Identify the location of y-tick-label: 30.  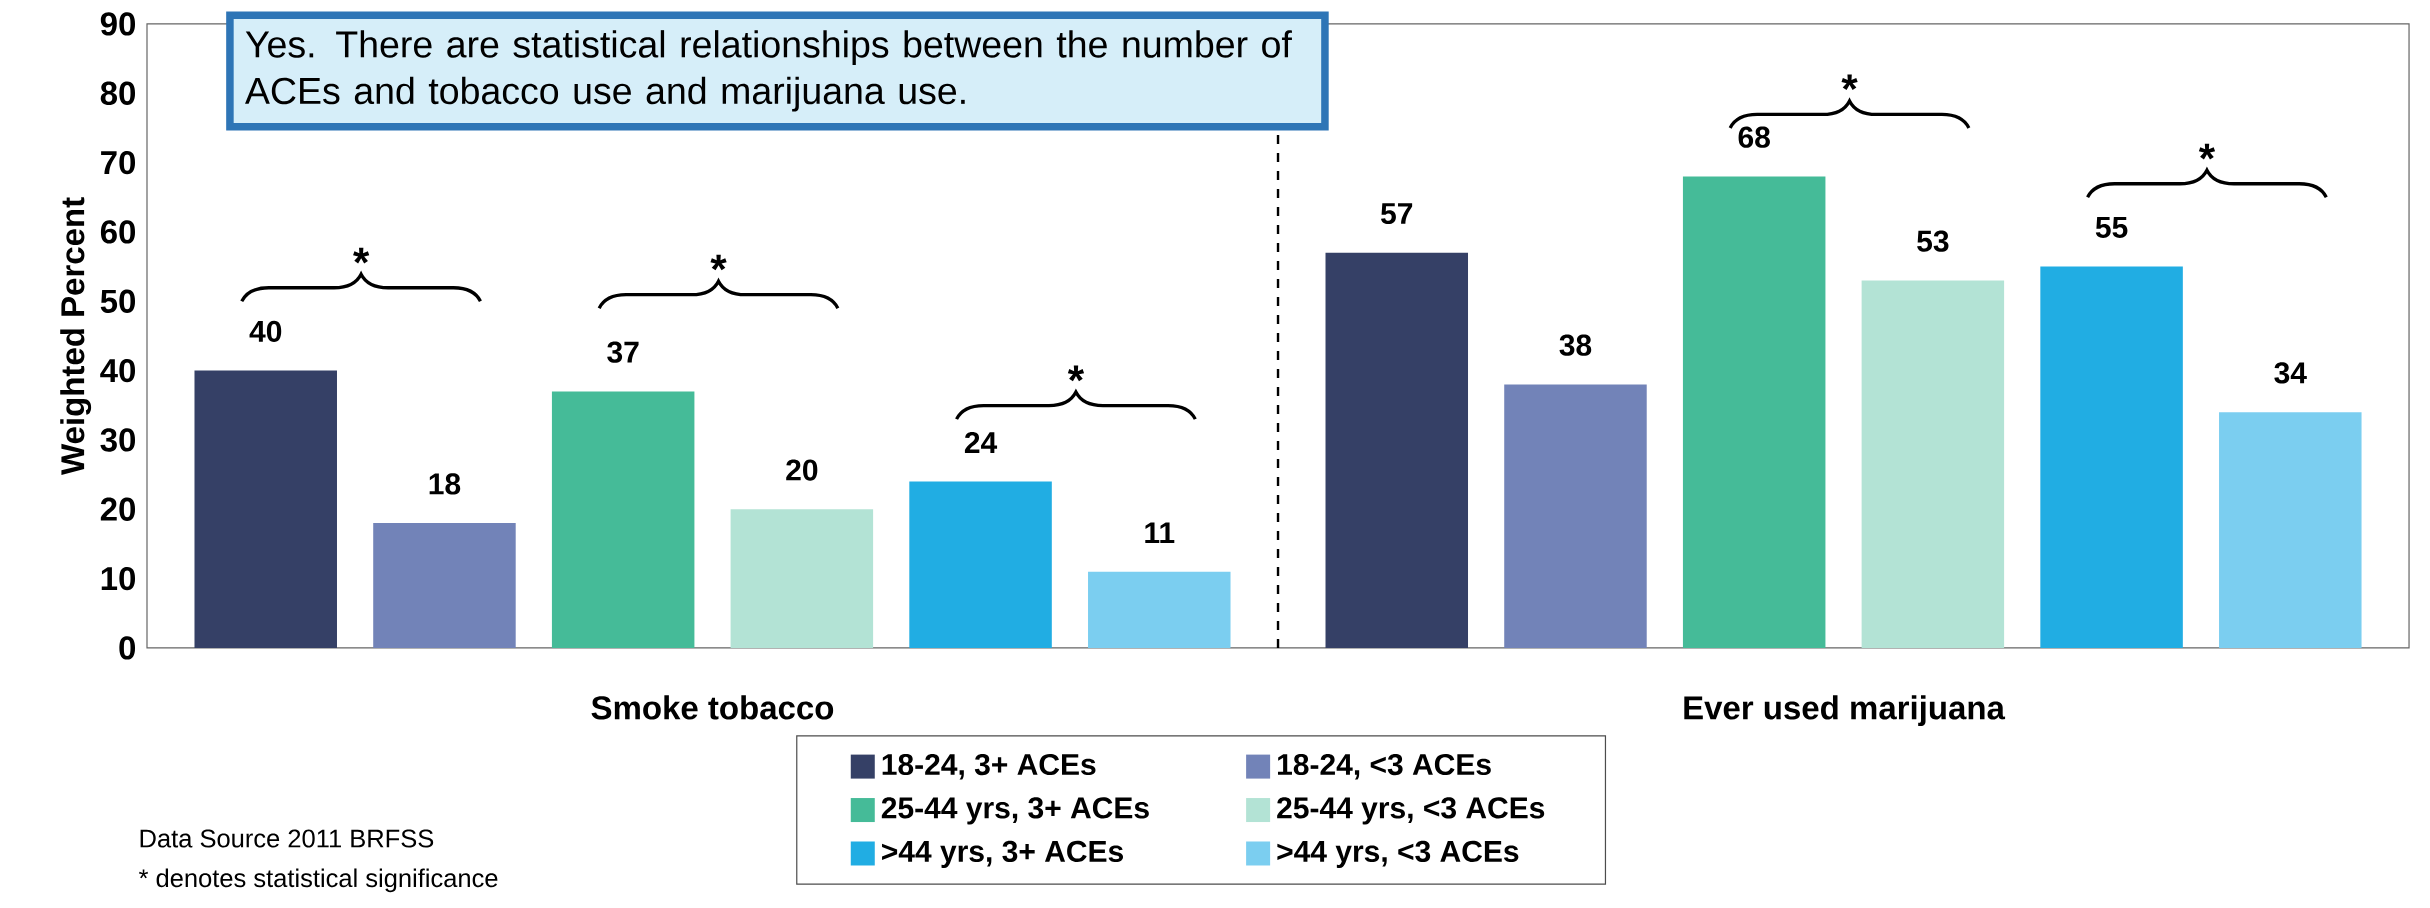
(118, 440).